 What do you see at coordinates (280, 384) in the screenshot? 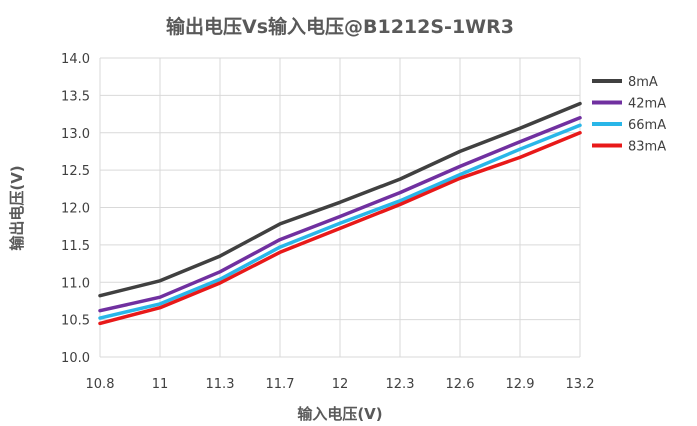
I see `x-tick-label: 11.7` at bounding box center [280, 384].